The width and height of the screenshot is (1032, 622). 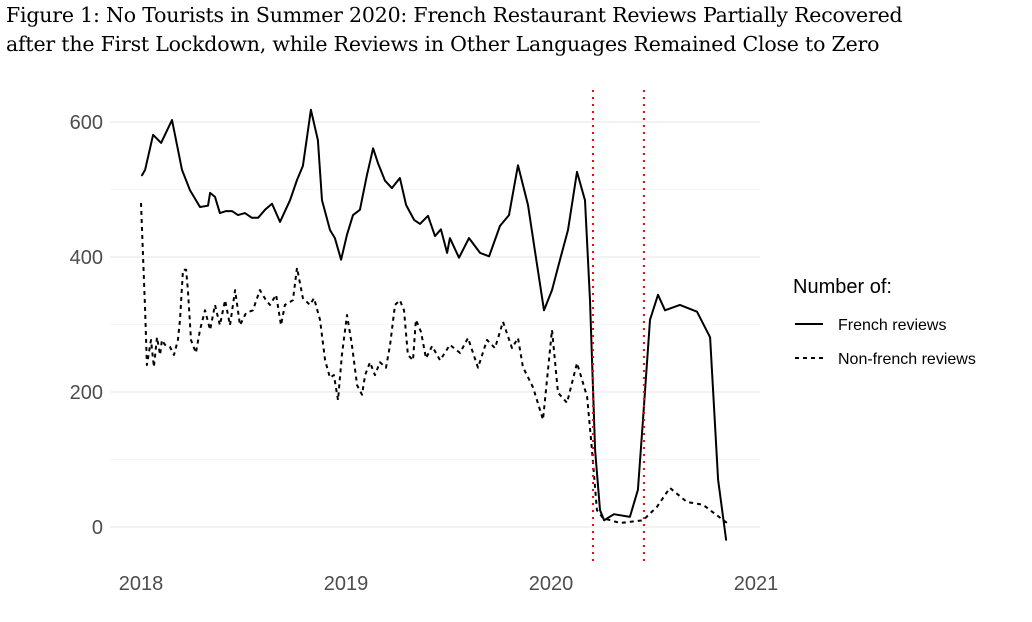 What do you see at coordinates (346, 584) in the screenshot?
I see `x-tick-label: 2019` at bounding box center [346, 584].